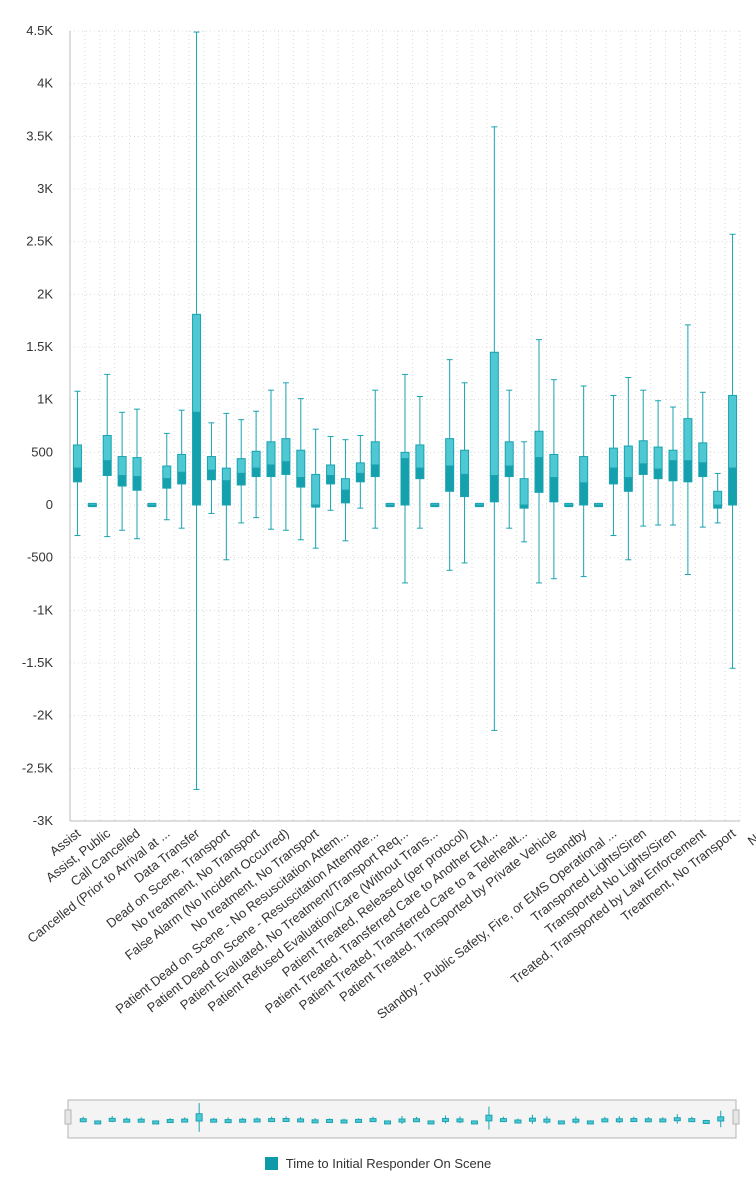 Image resolution: width=756 pixels, height=1203 pixels. What do you see at coordinates (45, 188) in the screenshot?
I see `y-tick-label: 3K` at bounding box center [45, 188].